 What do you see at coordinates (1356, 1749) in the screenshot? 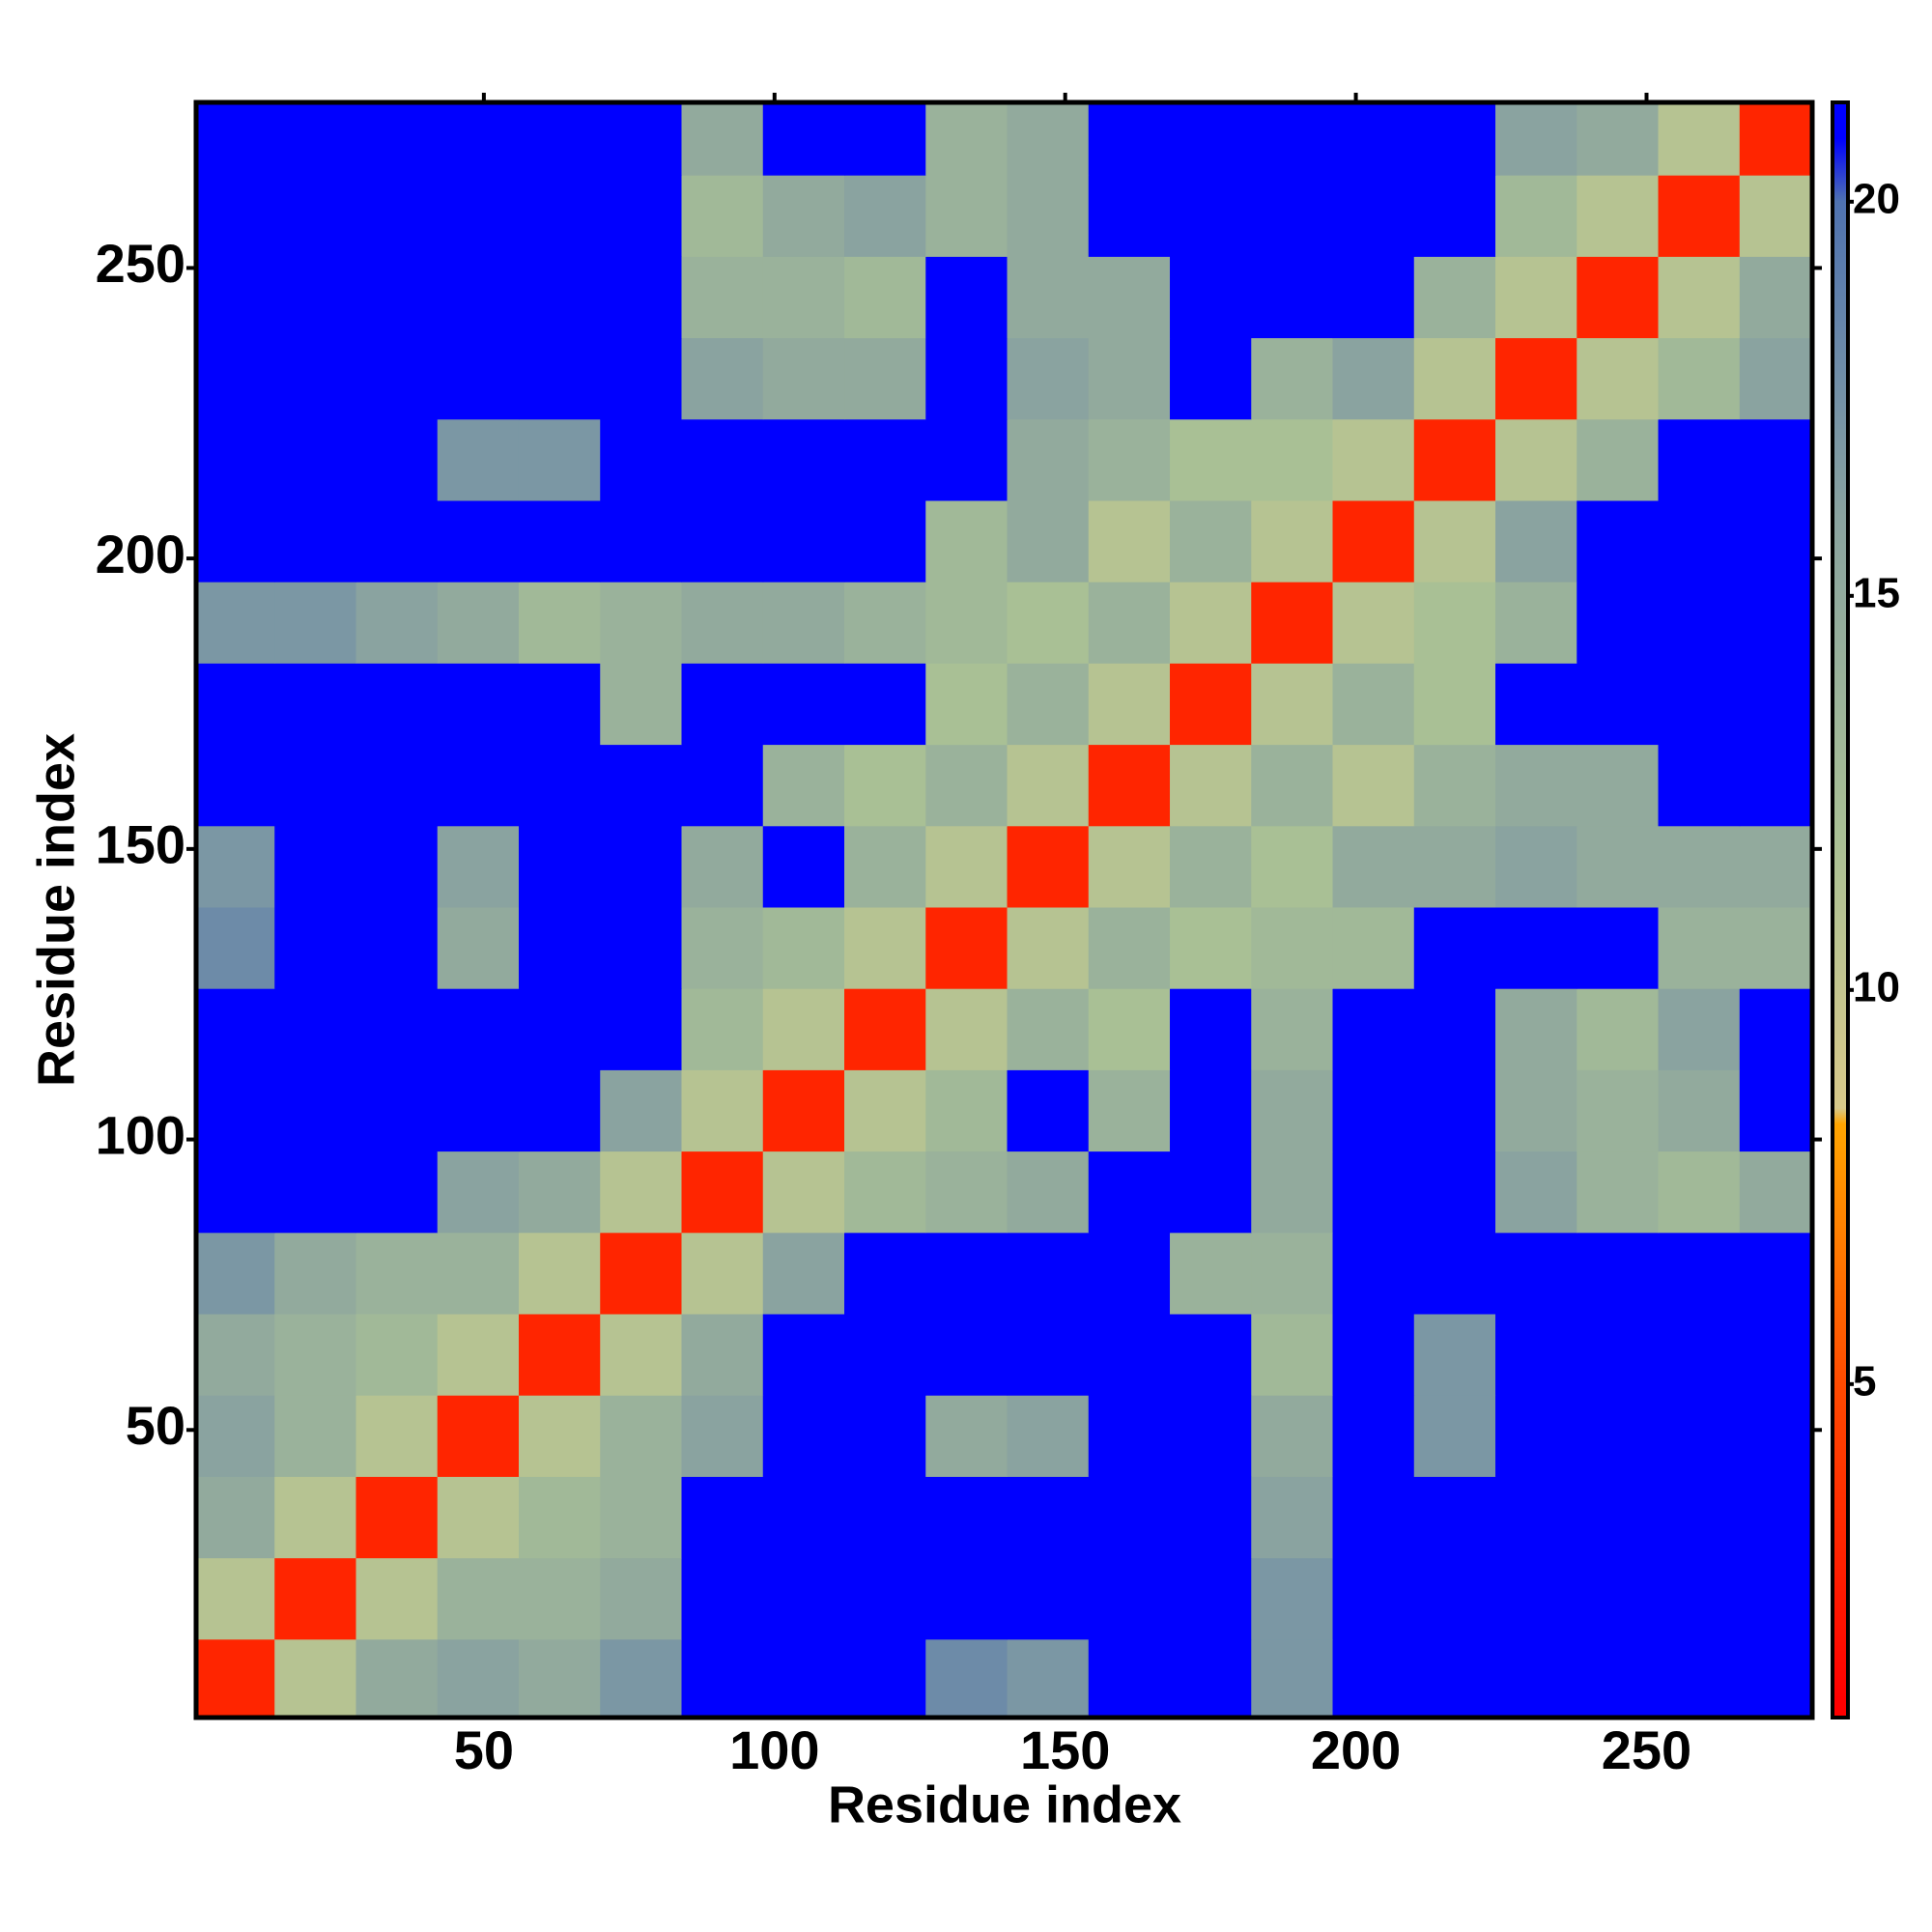
I see `x-tick-label: 200` at bounding box center [1356, 1749].